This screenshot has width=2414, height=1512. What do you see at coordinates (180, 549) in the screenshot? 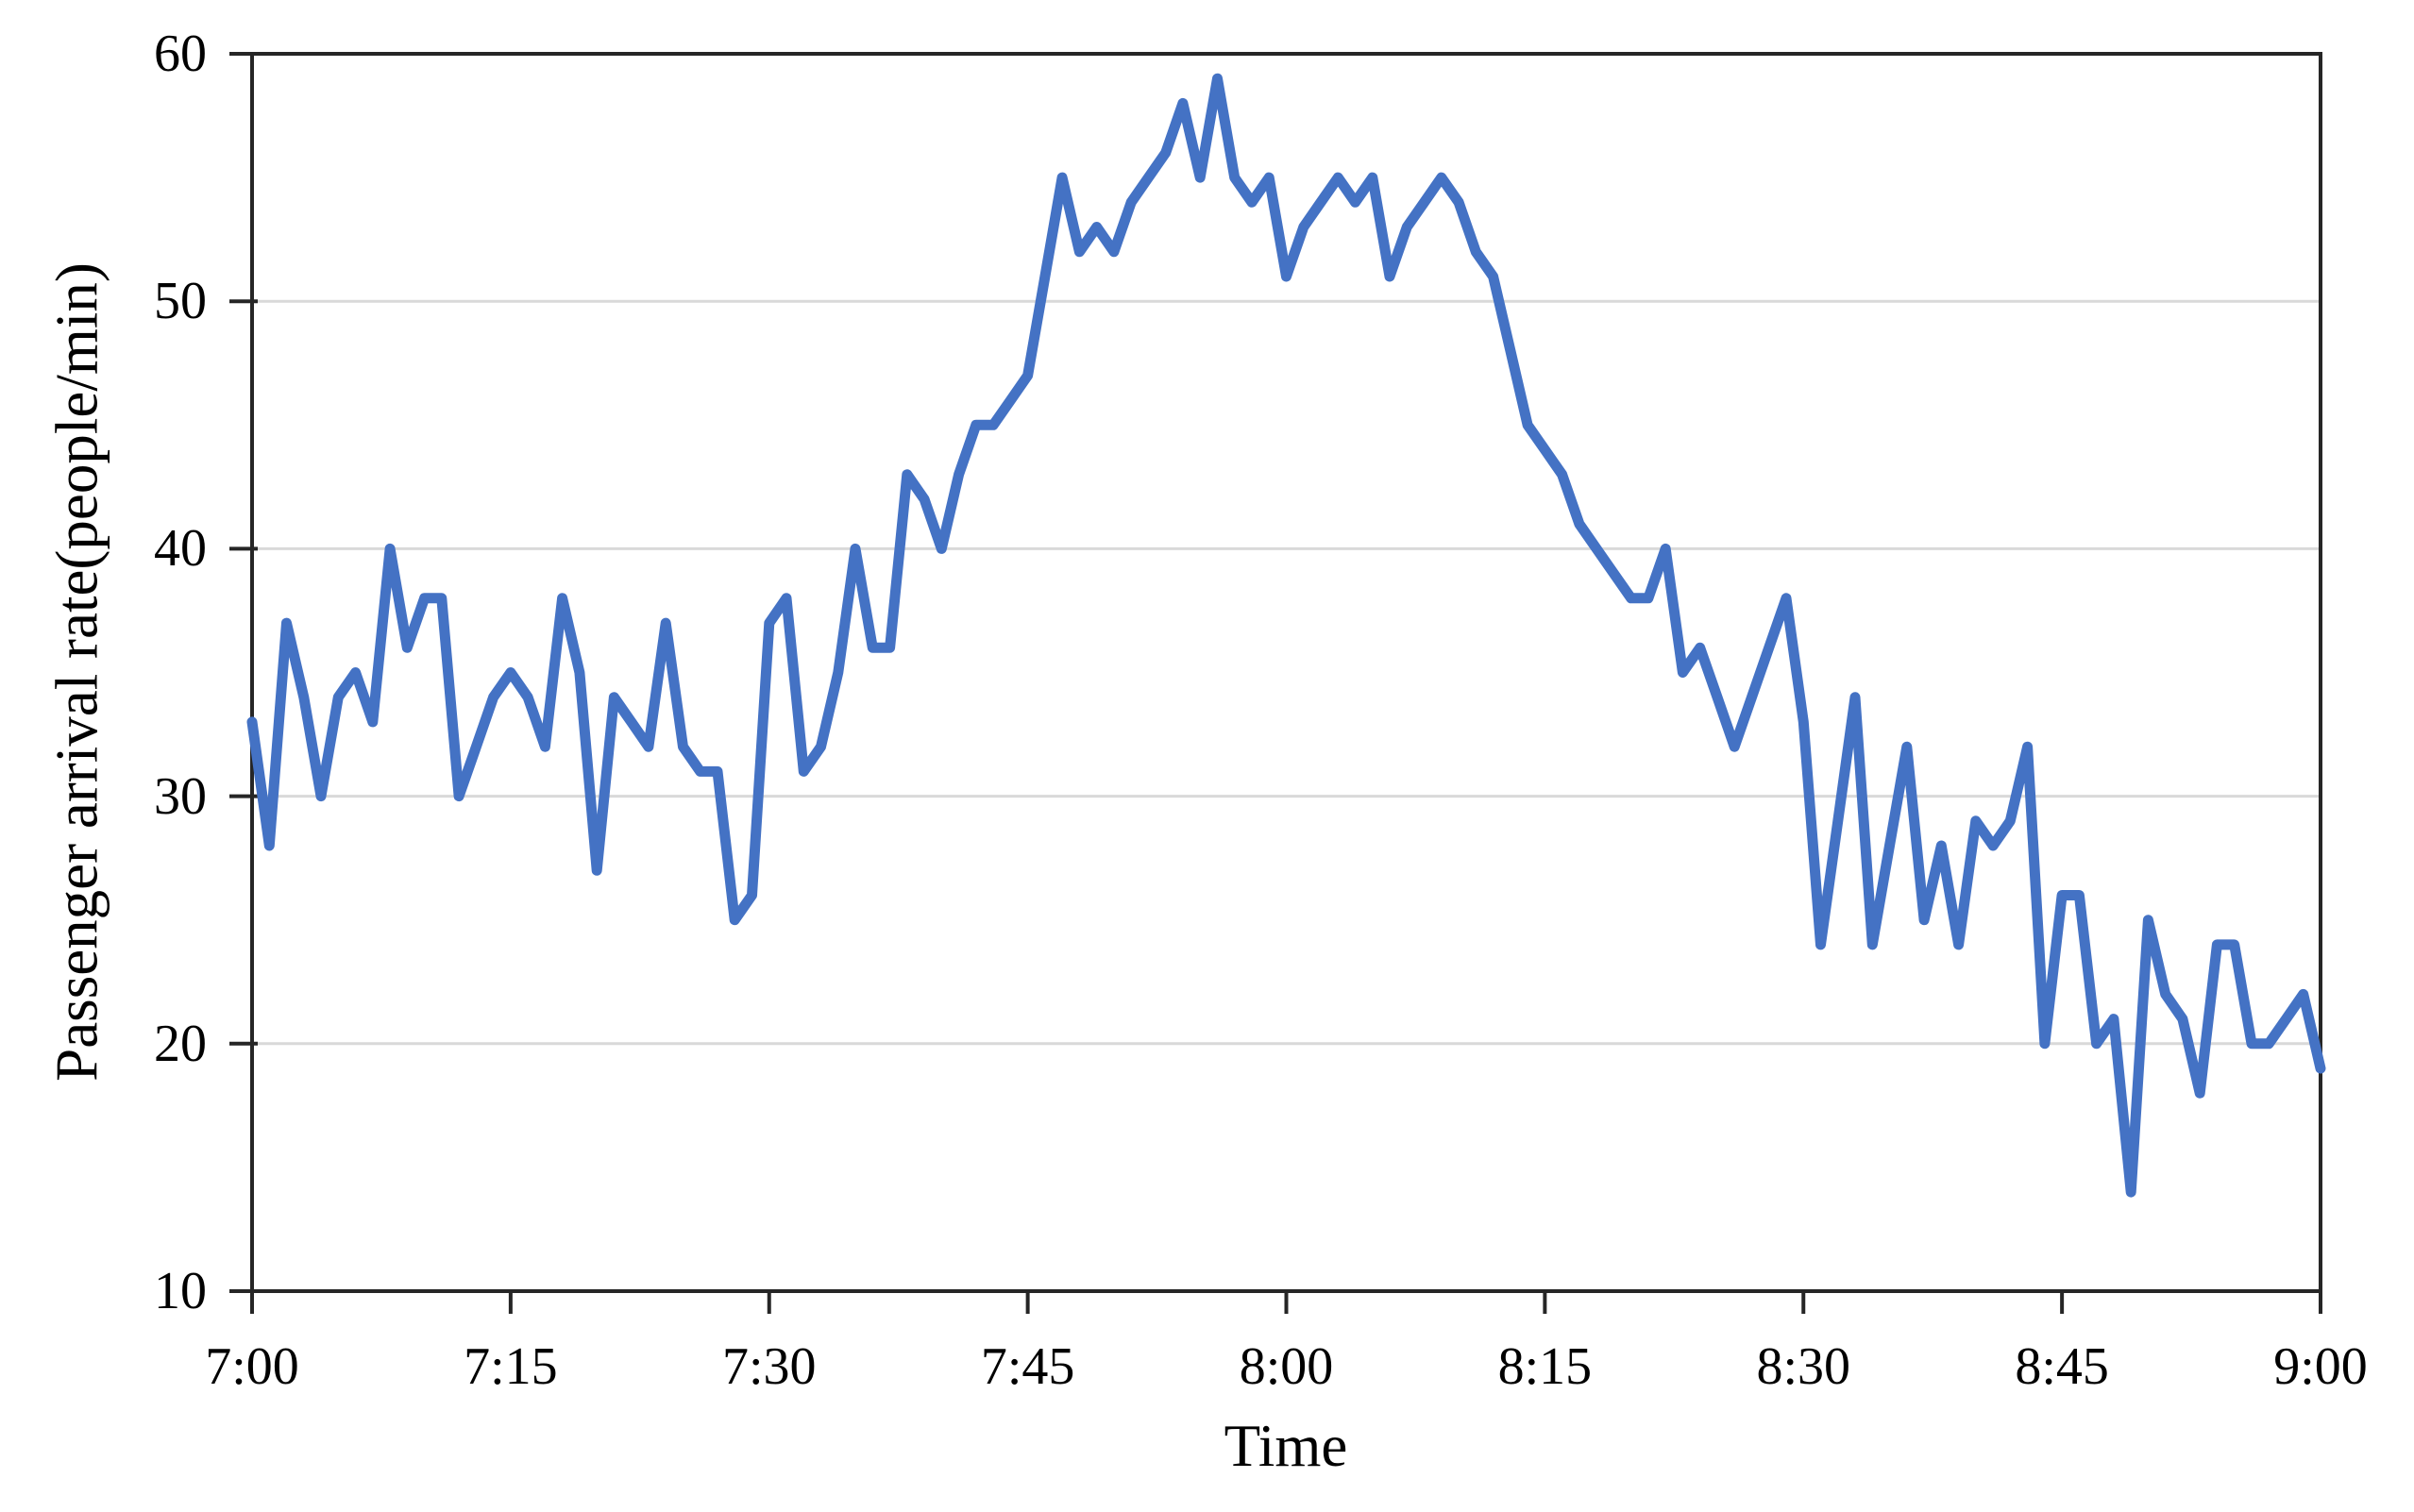
I see `y-tick-label-40: 40` at bounding box center [180, 549].